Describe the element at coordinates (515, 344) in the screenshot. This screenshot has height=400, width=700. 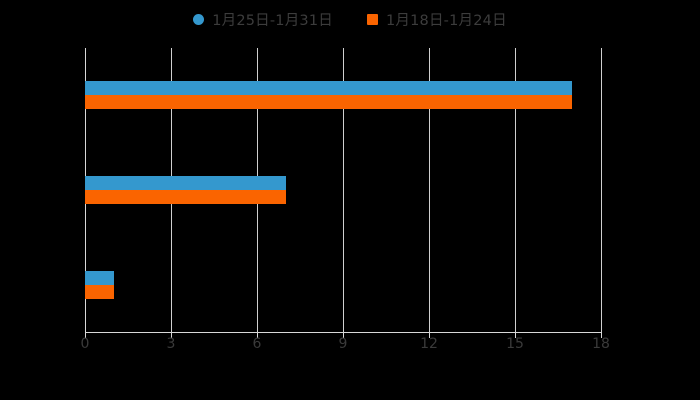
I see `x-axis-tick-label: 15` at that location.